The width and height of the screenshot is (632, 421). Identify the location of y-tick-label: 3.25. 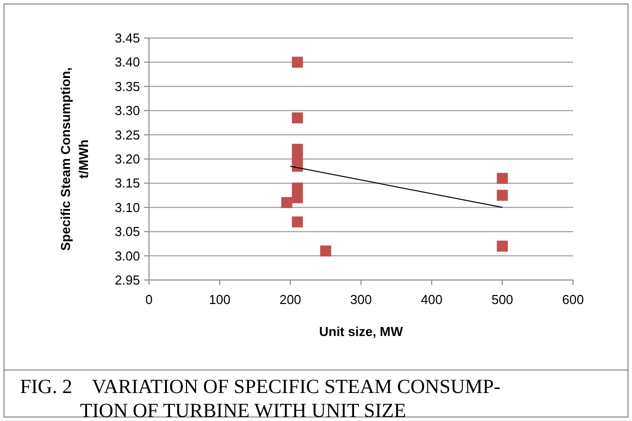
(127, 134).